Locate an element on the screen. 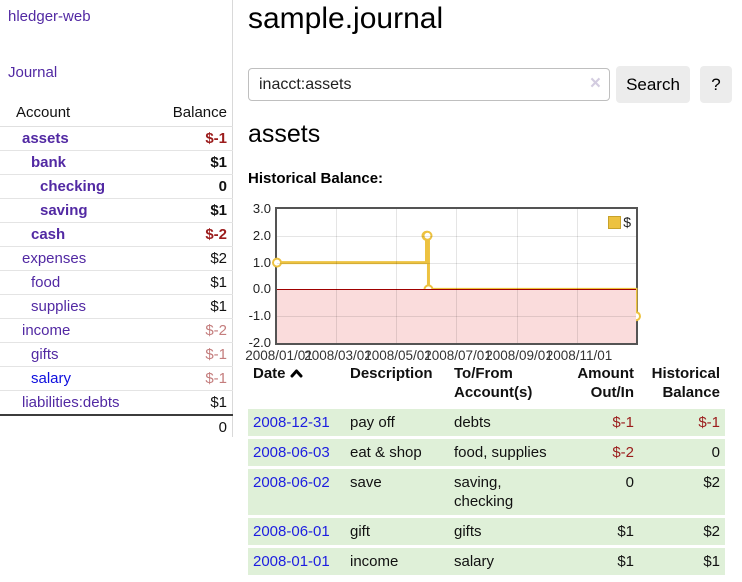 The image size is (742, 582). txn-balance: $-1 is located at coordinates (682, 423).